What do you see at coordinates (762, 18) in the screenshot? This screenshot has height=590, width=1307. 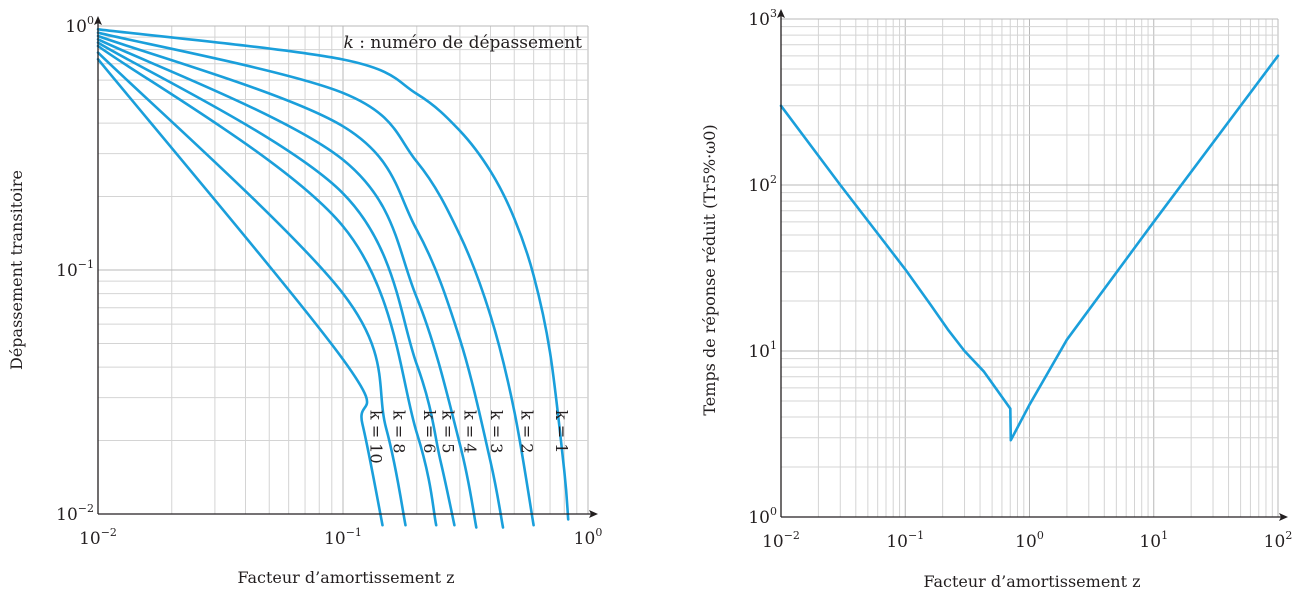 I see `y-tick-label: 10³` at bounding box center [762, 18].